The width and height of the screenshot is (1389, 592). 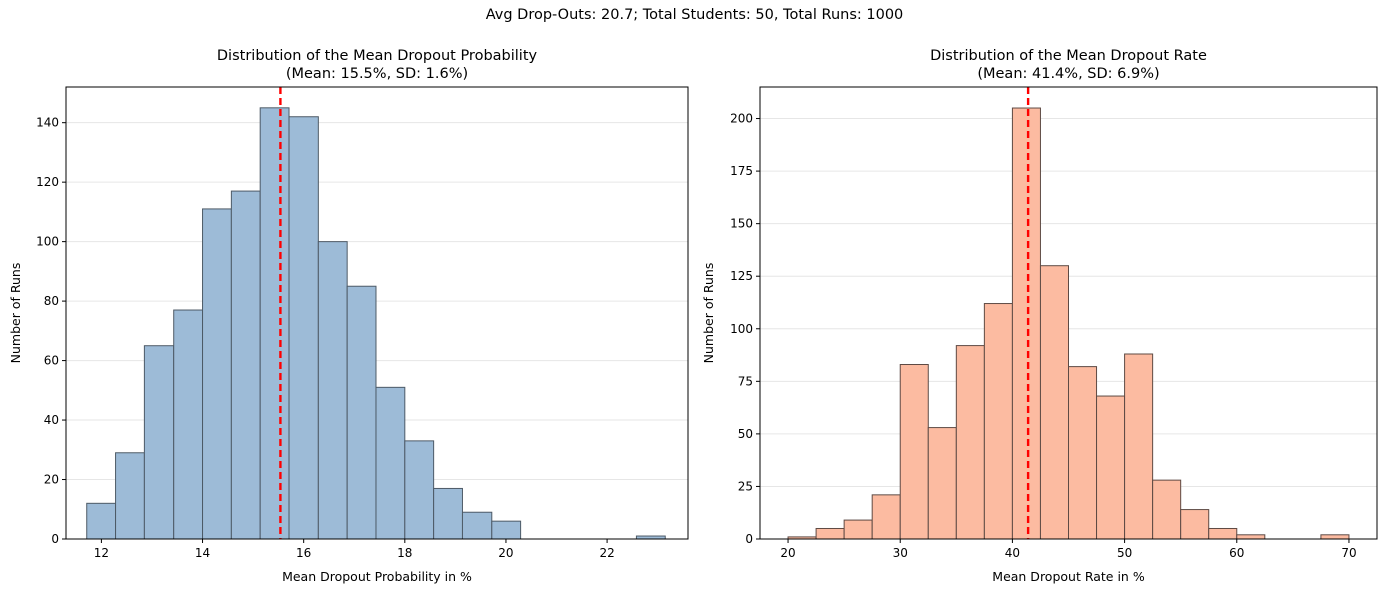 What do you see at coordinates (745, 486) in the screenshot?
I see `y-tick-label: 25` at bounding box center [745, 486].